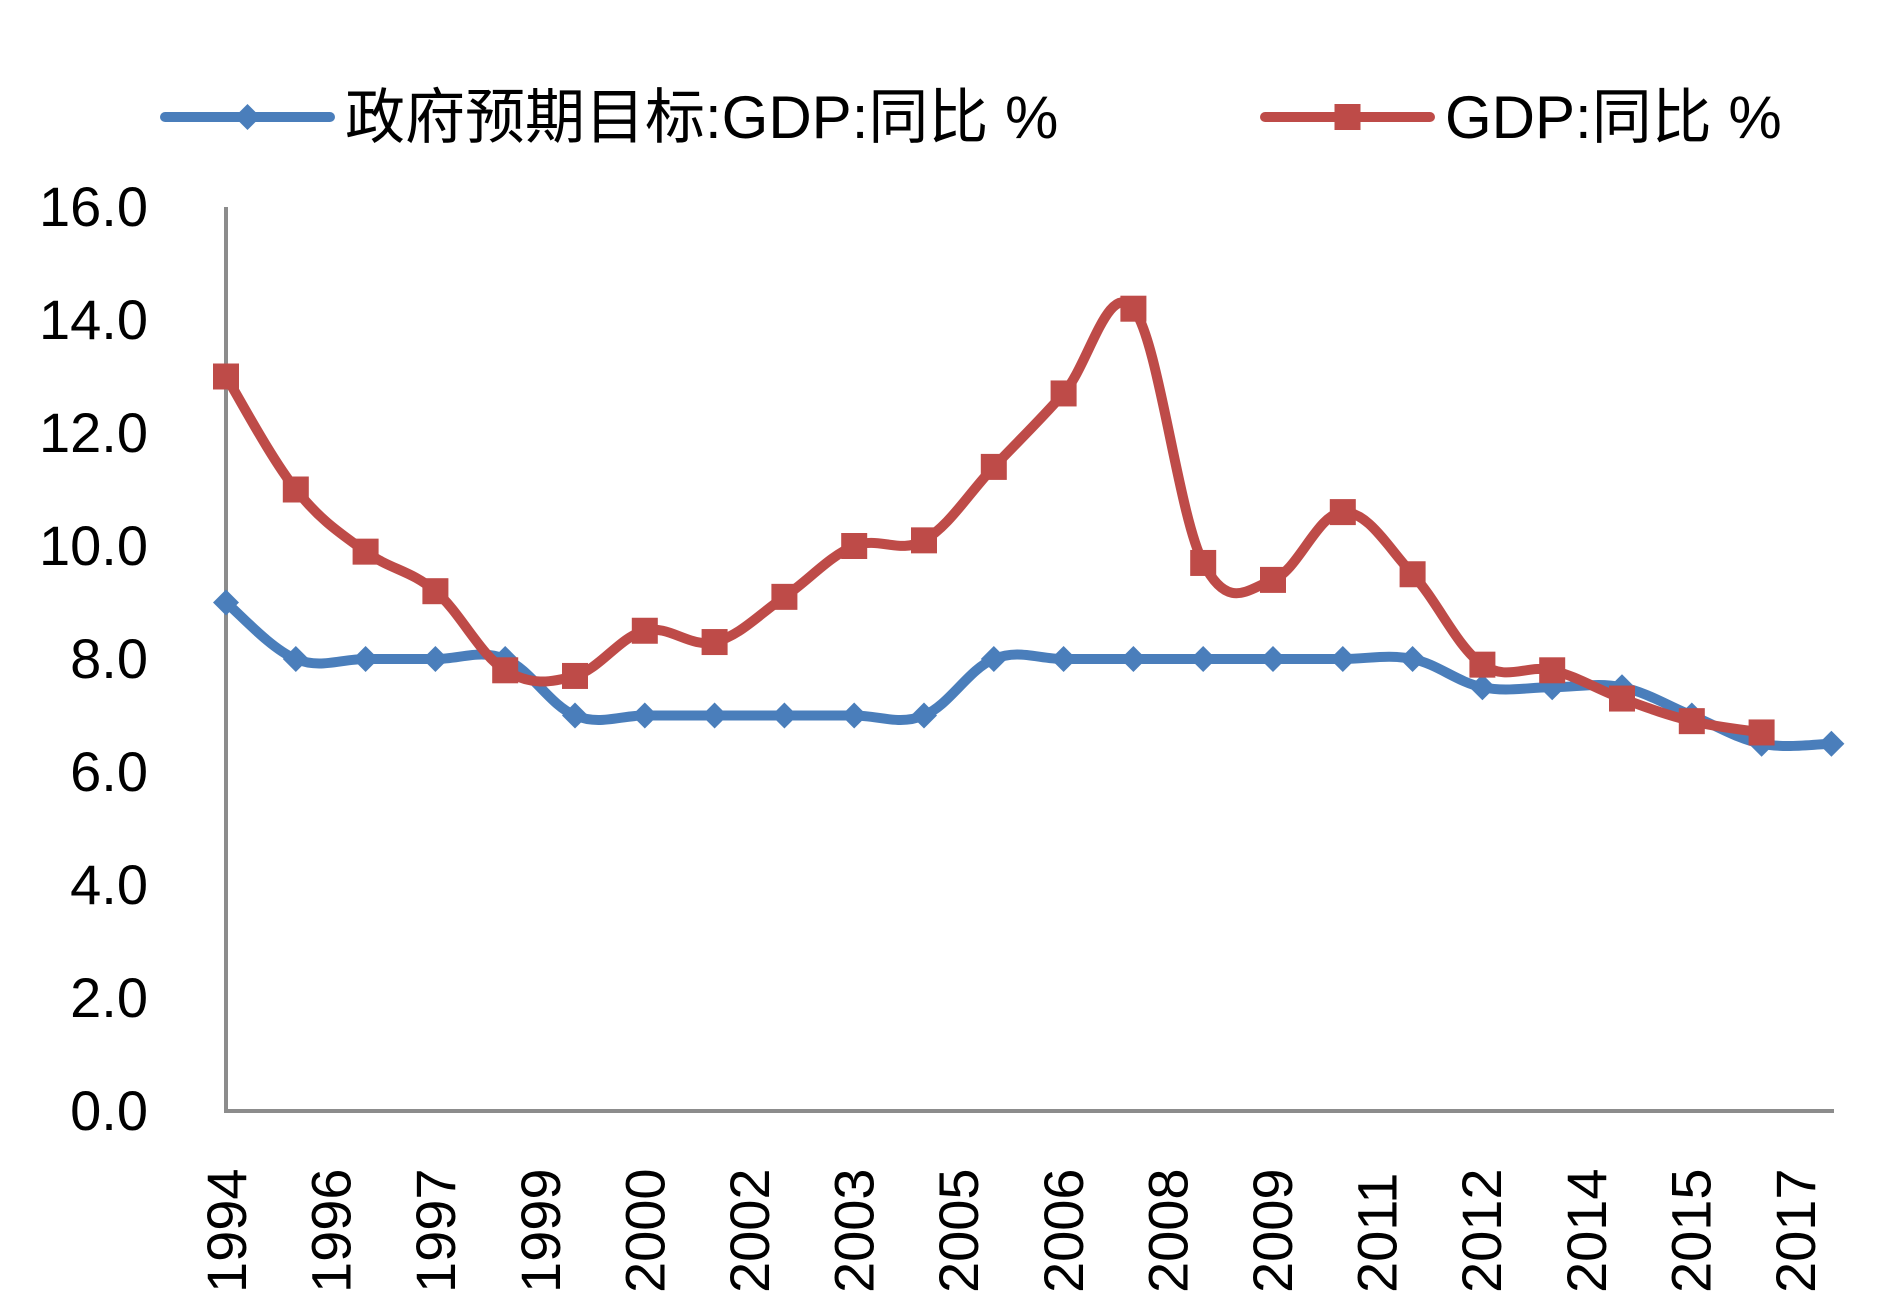 The width and height of the screenshot is (1890, 1305). What do you see at coordinates (854, 1230) in the screenshot?
I see `x-tick-label: 2003` at bounding box center [854, 1230].